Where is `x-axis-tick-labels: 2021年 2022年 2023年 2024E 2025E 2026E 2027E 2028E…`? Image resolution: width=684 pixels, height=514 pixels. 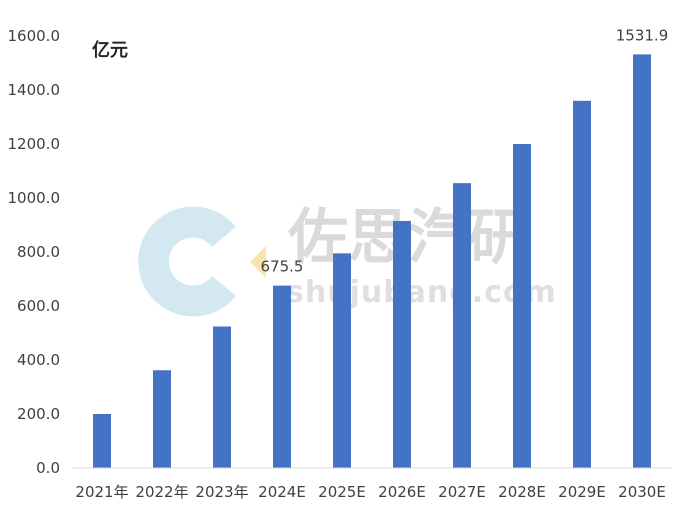 x-axis-tick-labels: 2021年 2022年 2023年 2024E 2025E 2026E 2027E 2028E… is located at coordinates (370, 492).